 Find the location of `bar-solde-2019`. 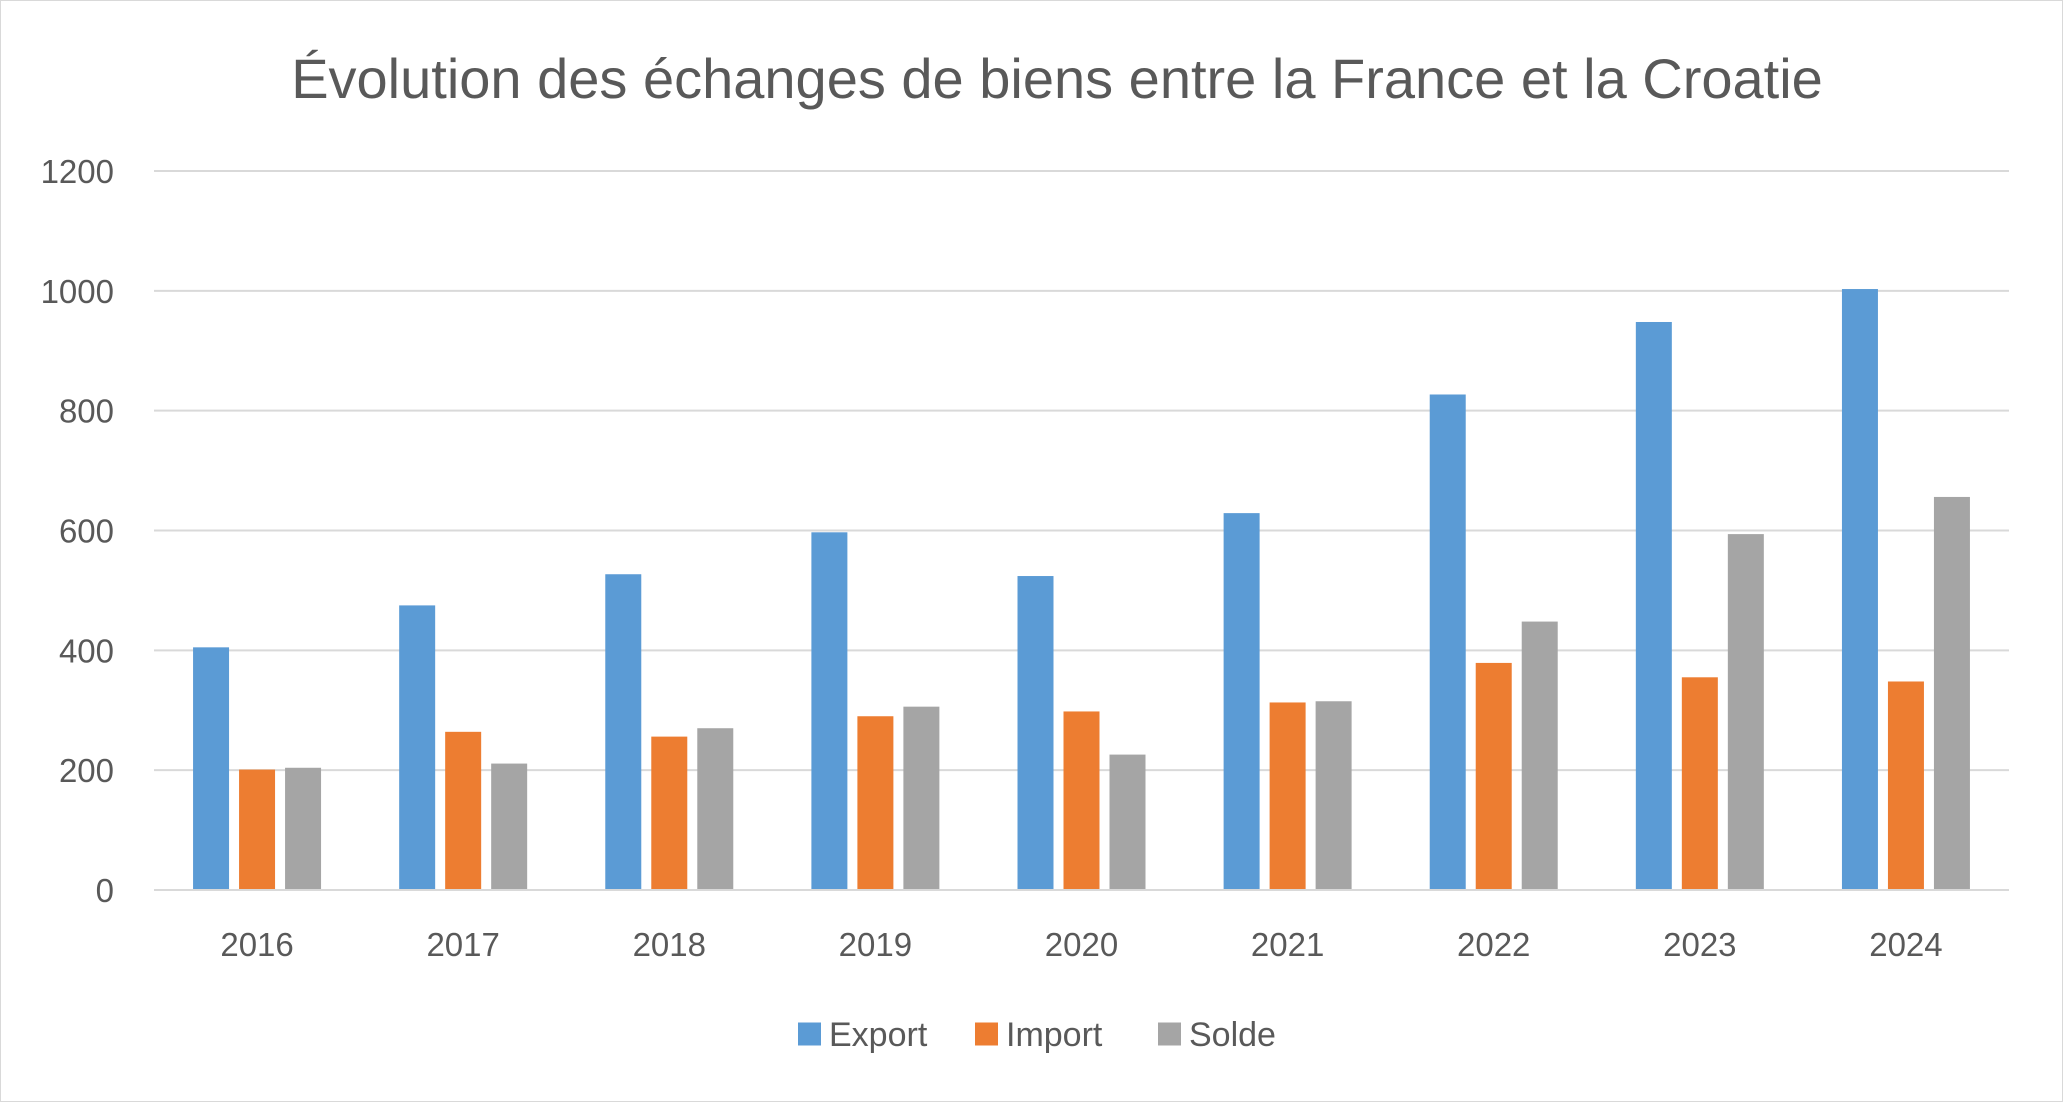

bar-solde-2019 is located at coordinates (921, 798).